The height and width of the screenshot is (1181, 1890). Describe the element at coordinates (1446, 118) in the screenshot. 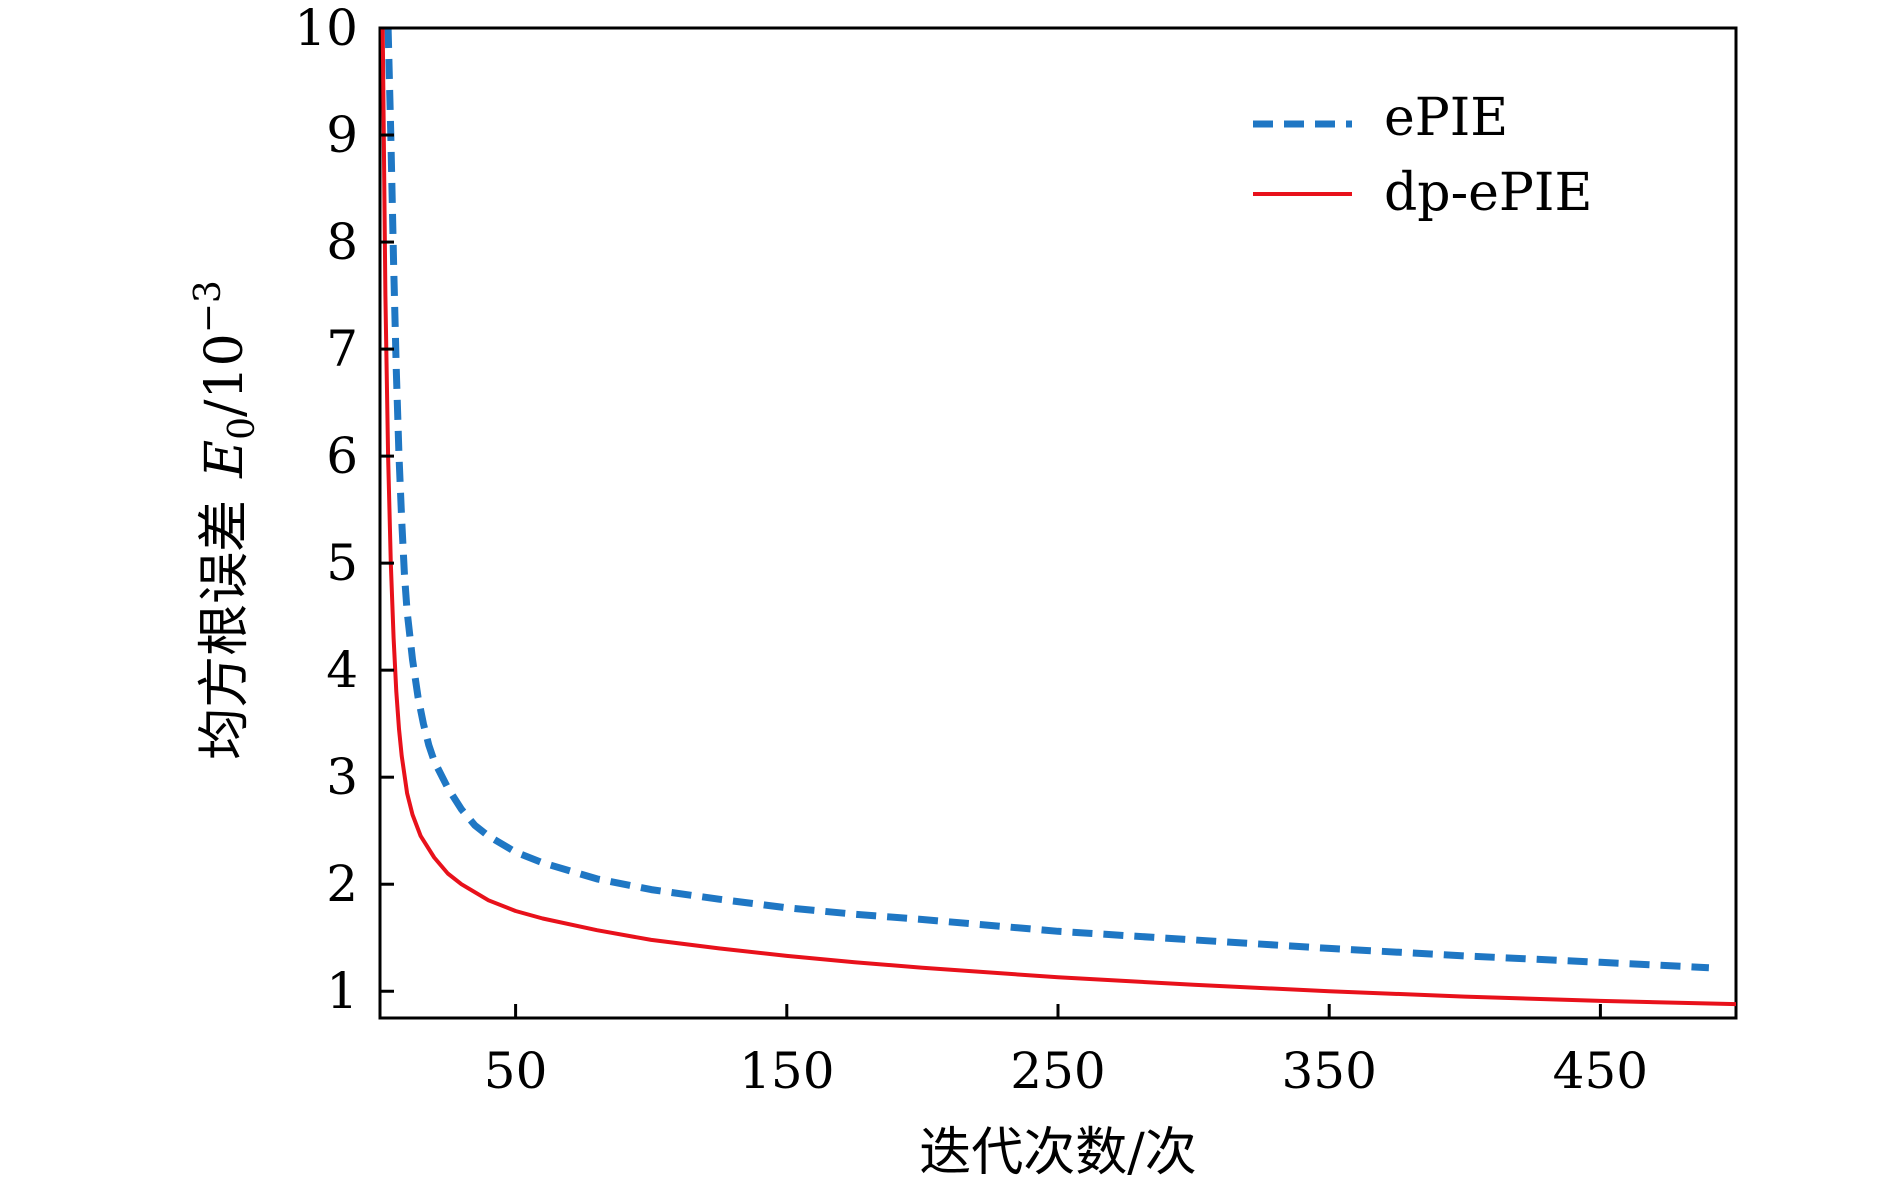

I see `legend-label-epie: ePIE` at that location.